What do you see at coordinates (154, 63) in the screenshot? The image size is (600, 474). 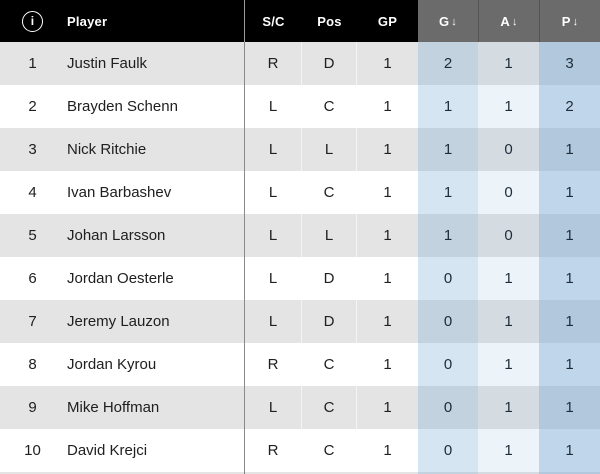 I see `player-cell: Justin Faulk` at bounding box center [154, 63].